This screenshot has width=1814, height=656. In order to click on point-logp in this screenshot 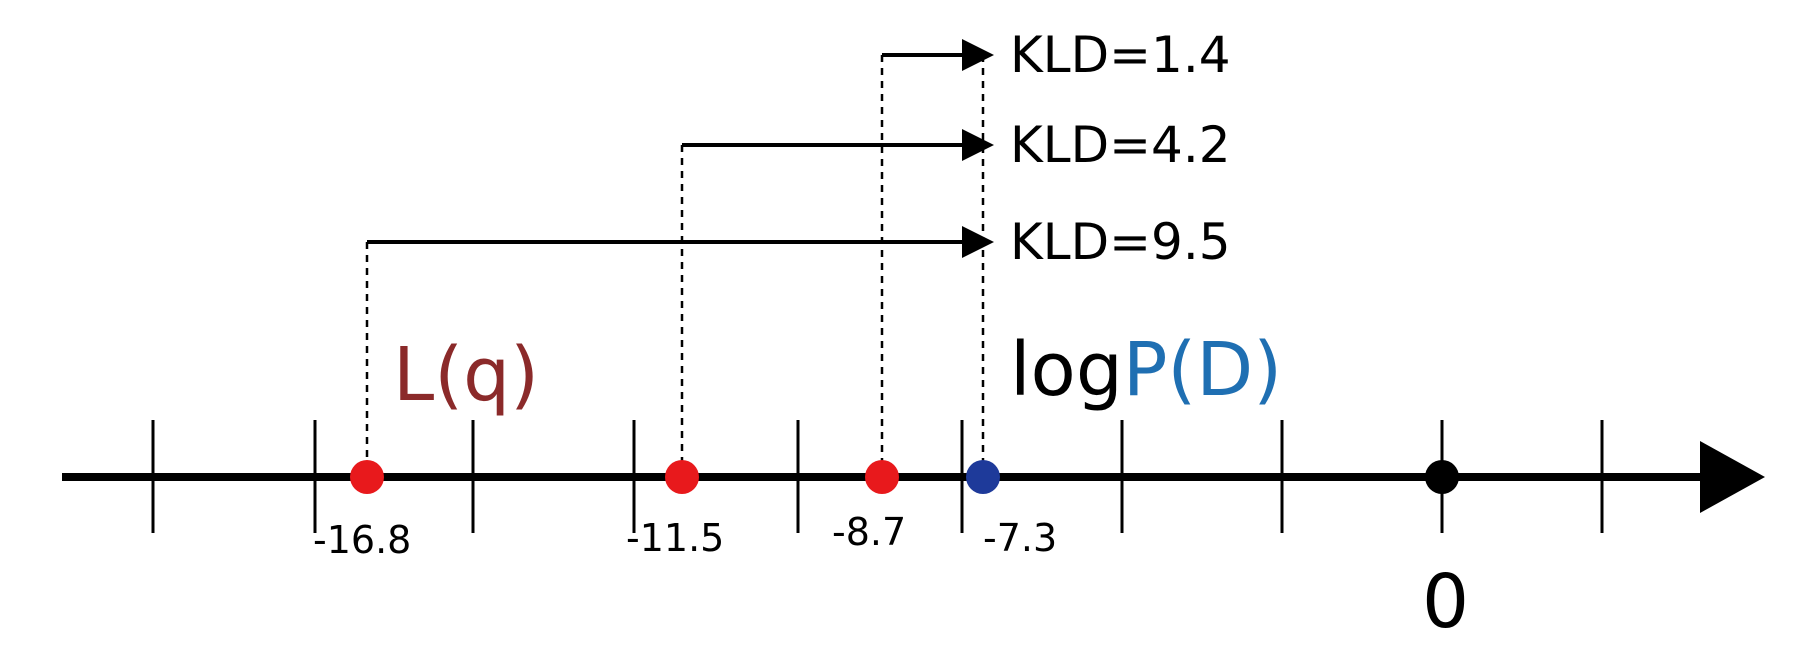, I will do `click(983, 477)`.